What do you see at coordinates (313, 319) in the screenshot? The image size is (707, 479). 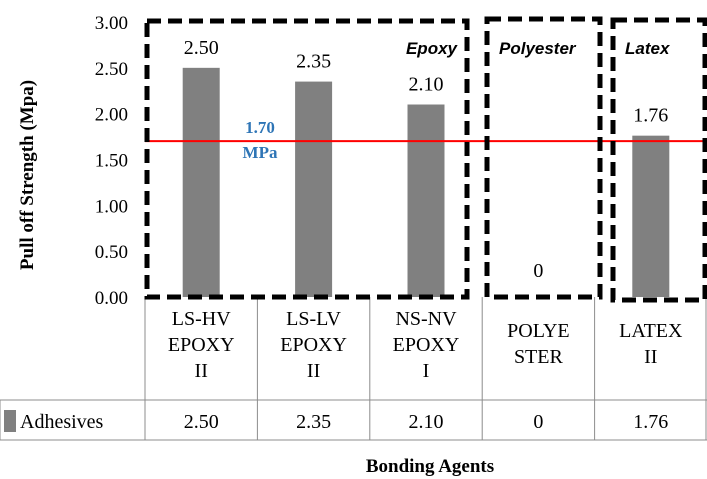 I see `category-label: LS-LV` at bounding box center [313, 319].